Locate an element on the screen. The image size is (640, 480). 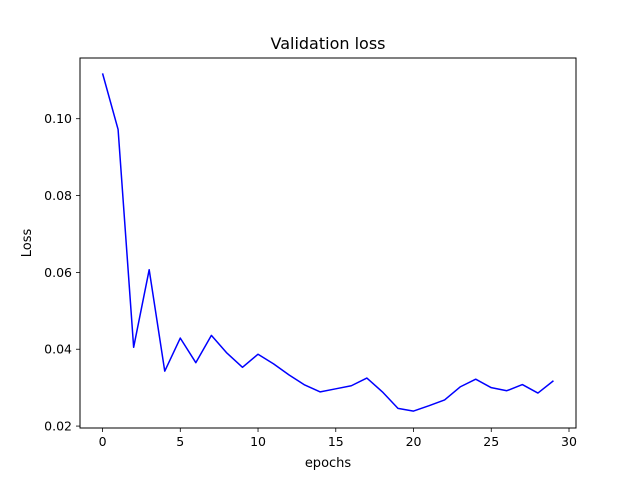
x-axis: 0 5 10 15 20 25 30 is located at coordinates (338, 438).